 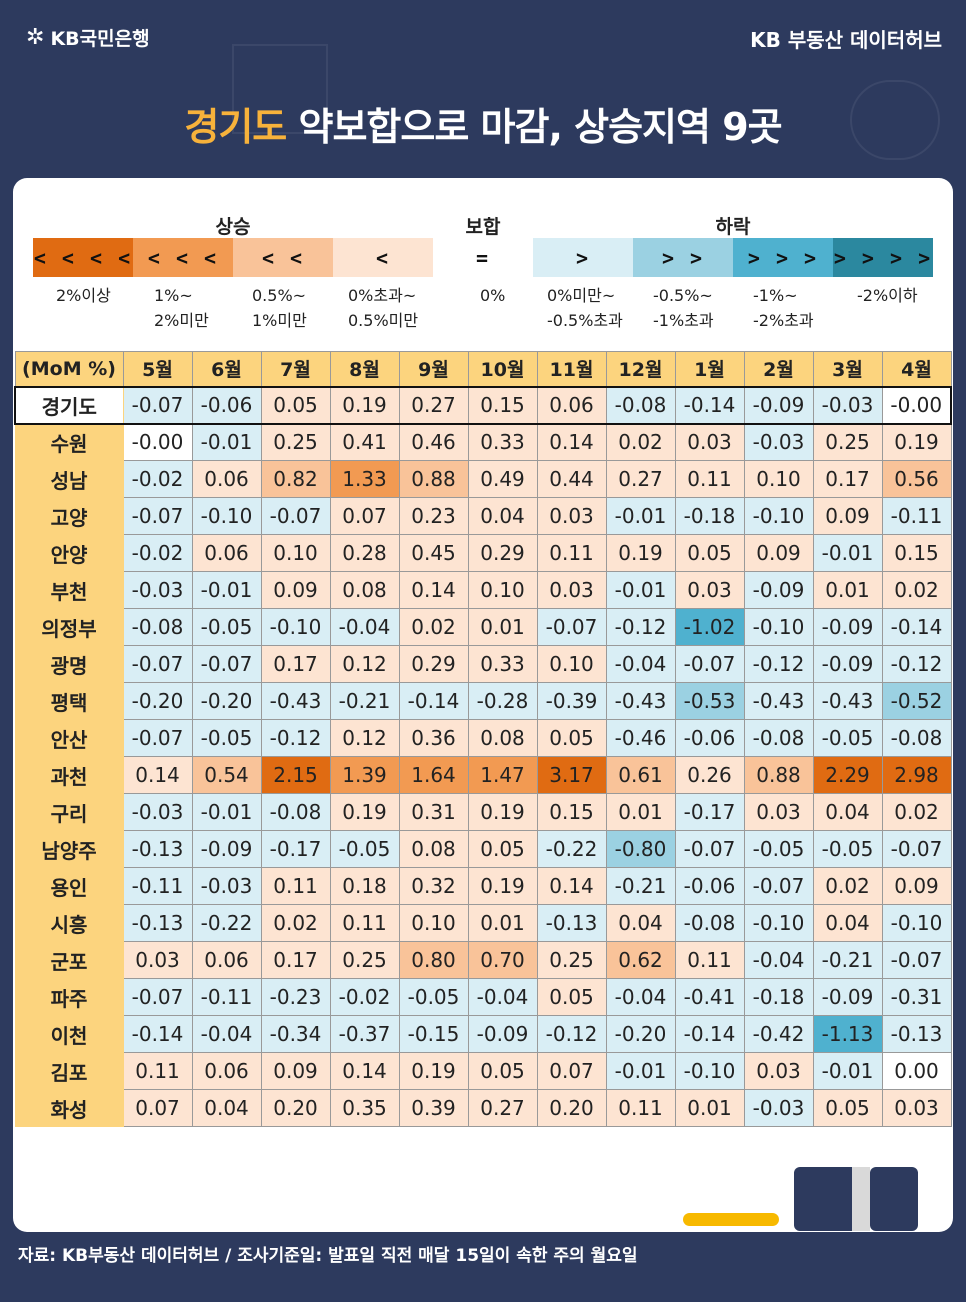 I want to click on region-label: 파주, so click(x=69, y=997).